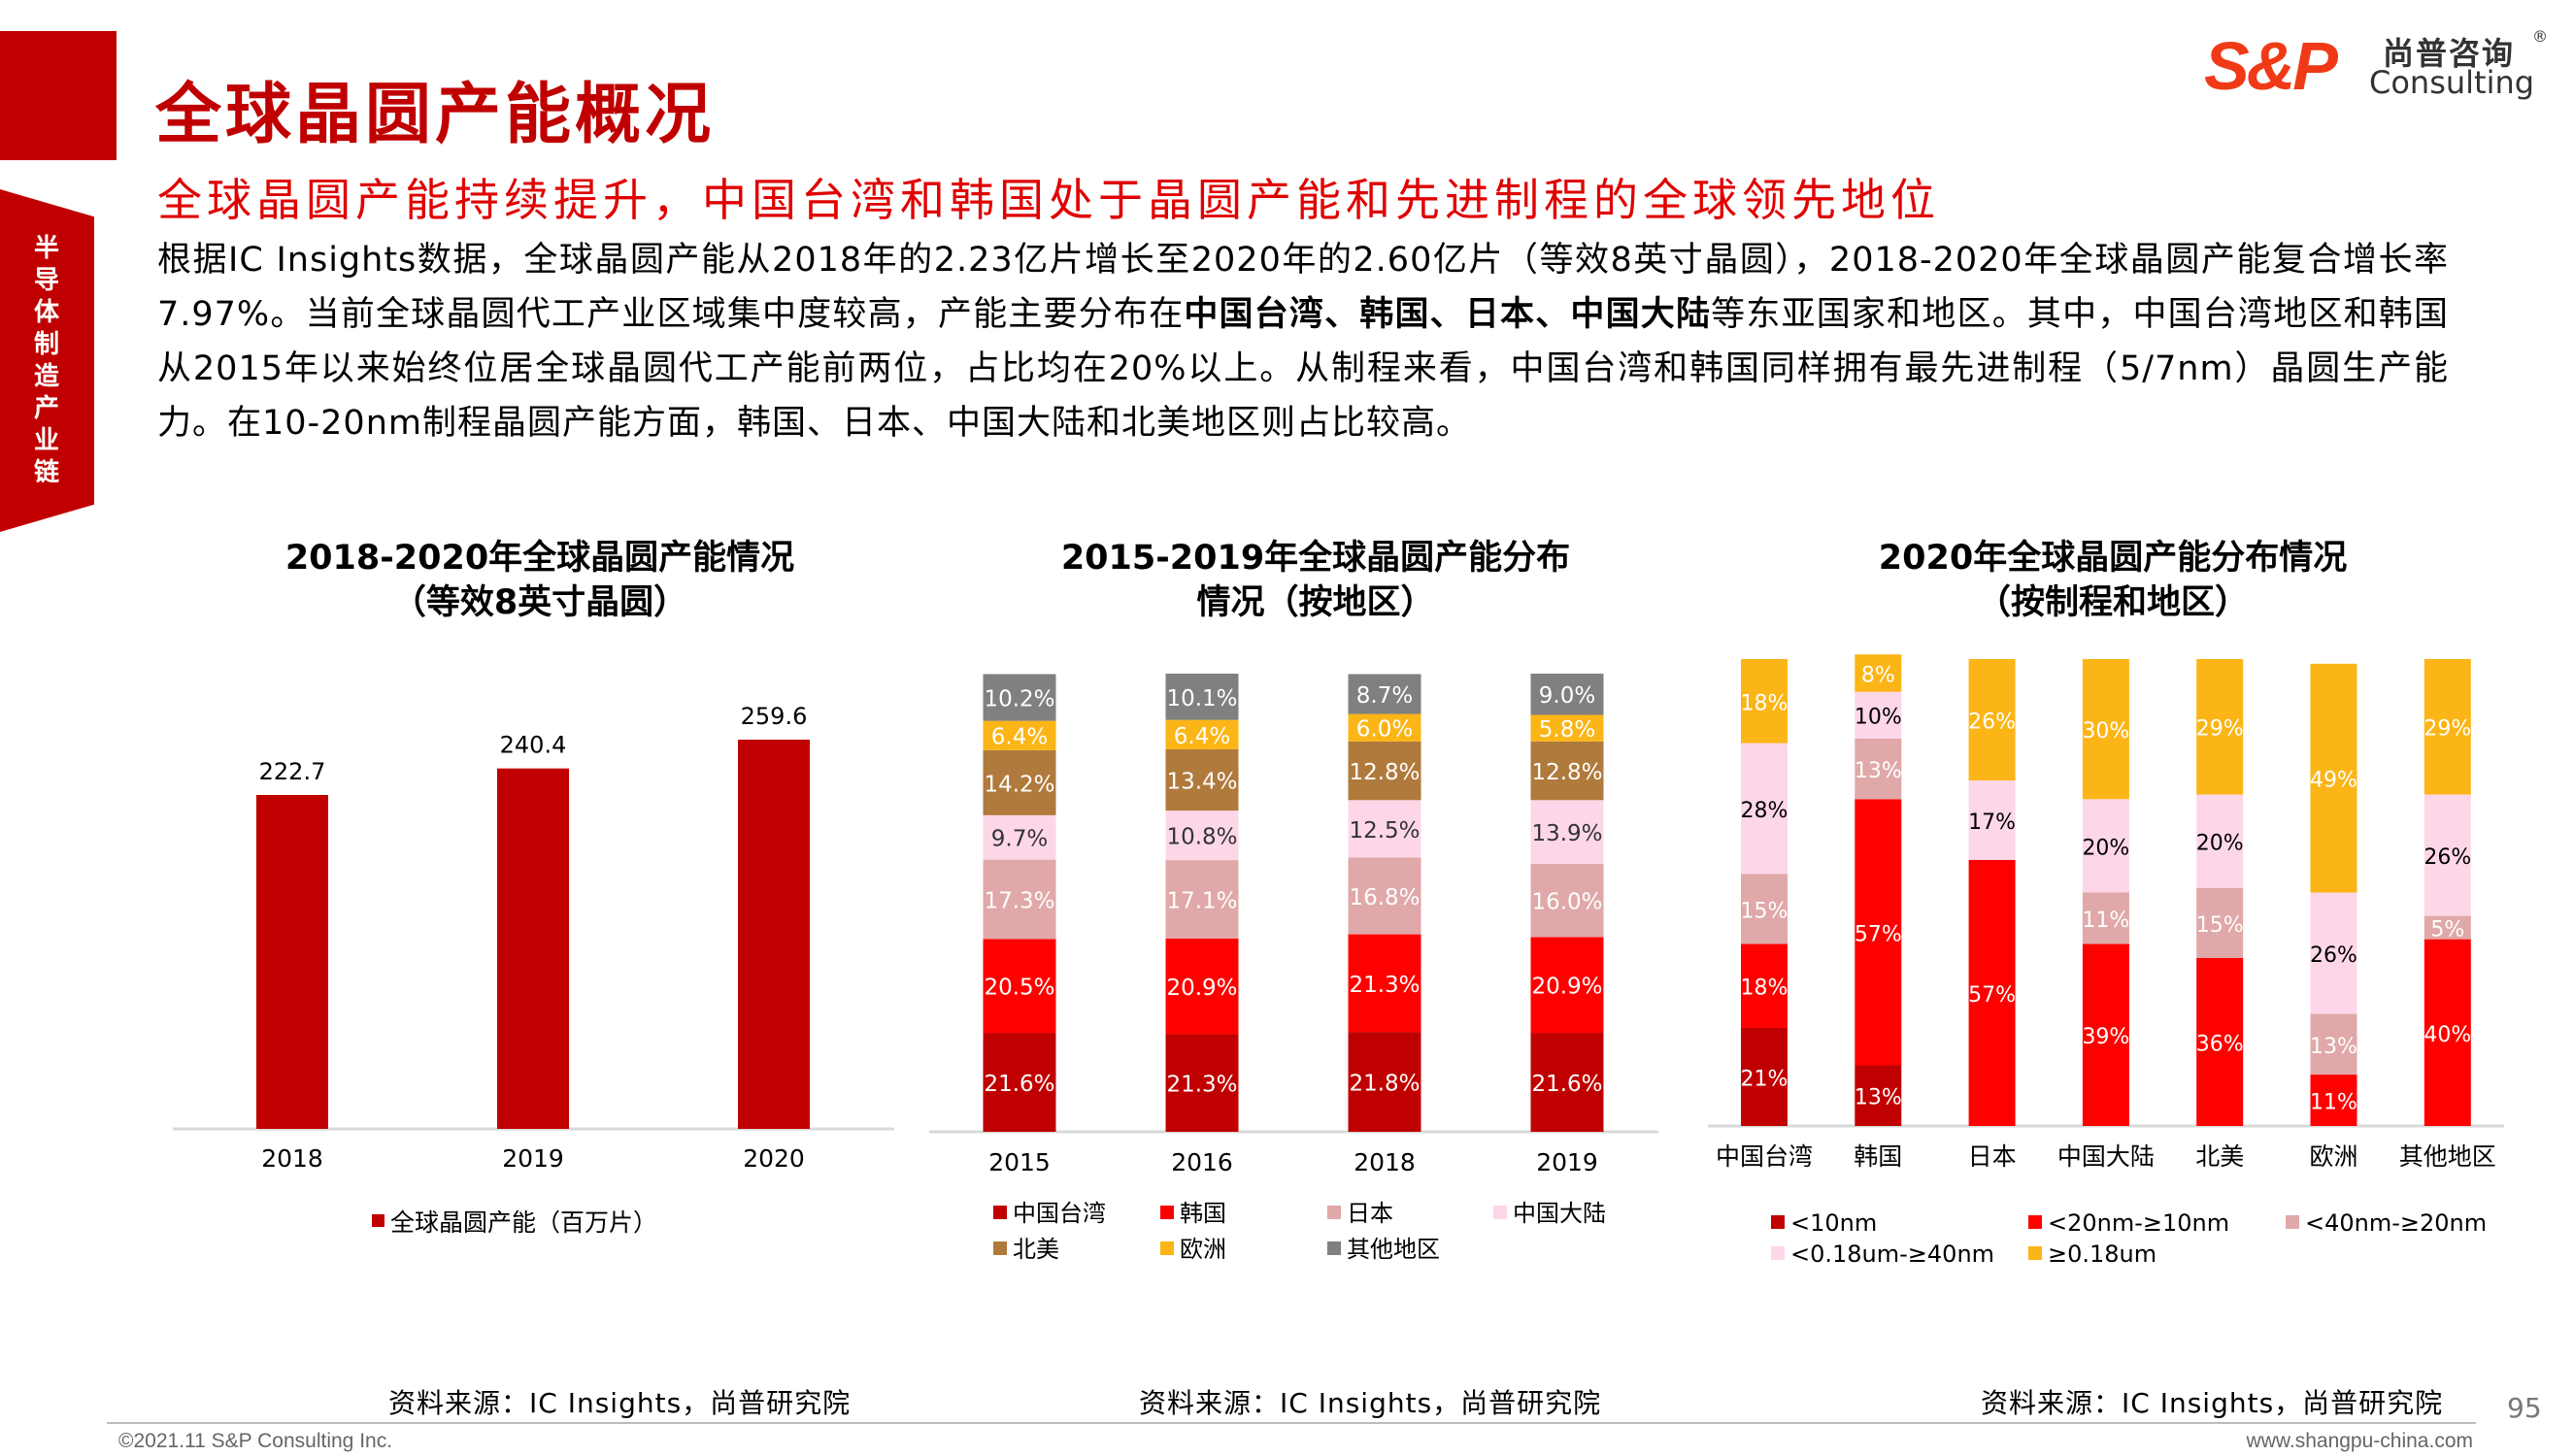 The image size is (2574, 1456). I want to click on chart3-data-label: 20%, so click(2220, 844).